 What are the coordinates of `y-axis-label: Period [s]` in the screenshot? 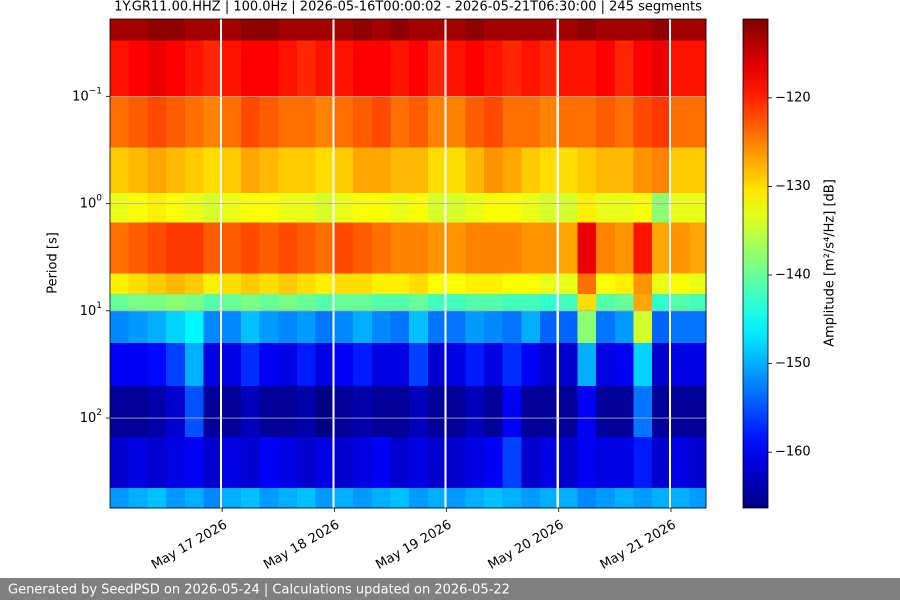 It's located at (53, 263).